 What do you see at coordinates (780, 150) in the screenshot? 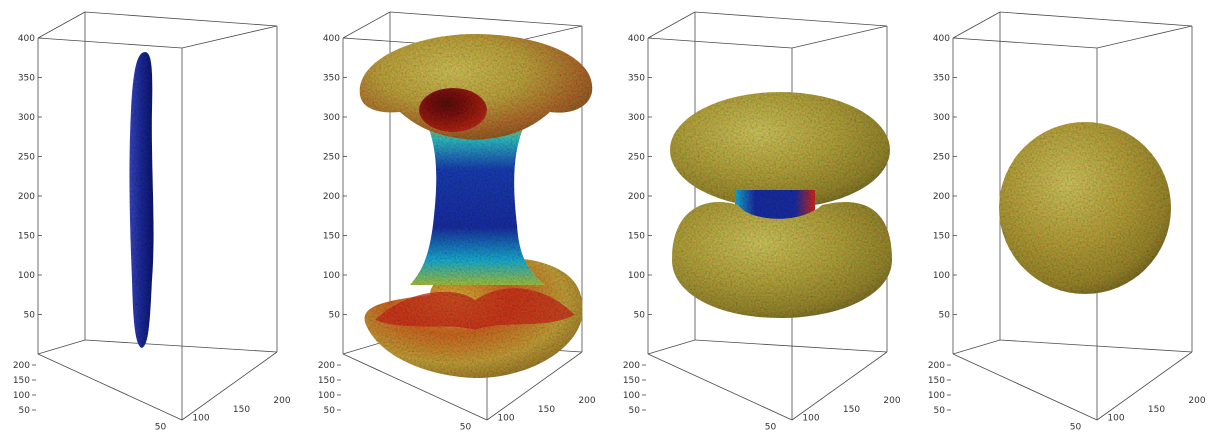
I see `surface-upper-lobe` at bounding box center [780, 150].